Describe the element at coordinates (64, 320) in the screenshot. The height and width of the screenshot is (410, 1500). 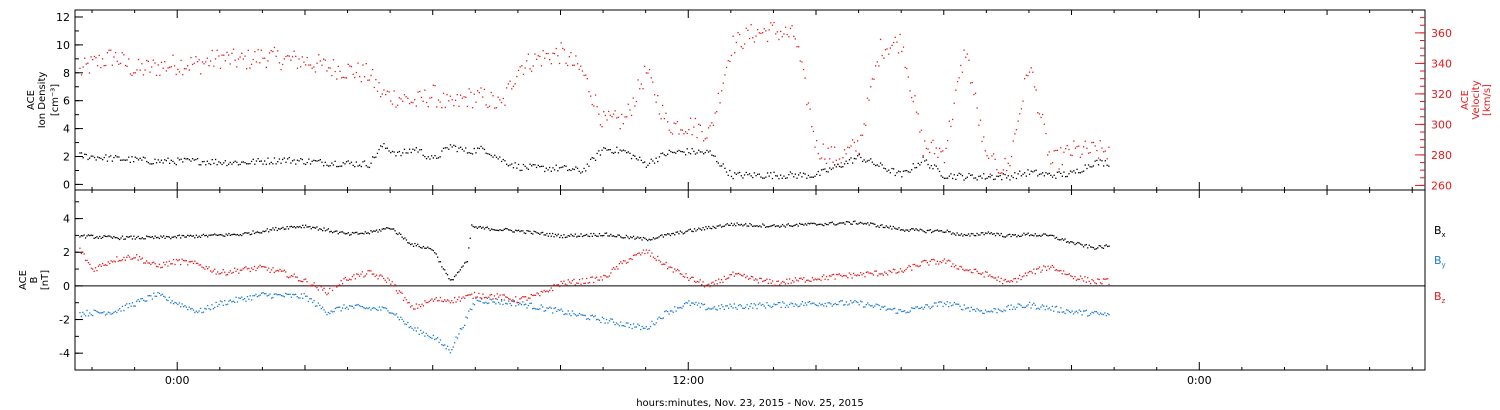
I see `b-tick-label: -2` at that location.